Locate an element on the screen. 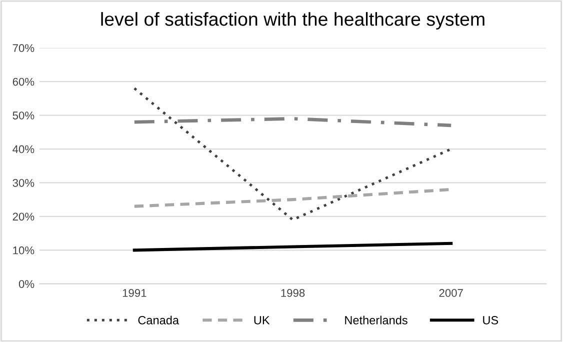 This screenshot has width=563, height=342. y-tick-label: 50% is located at coordinates (23, 116).